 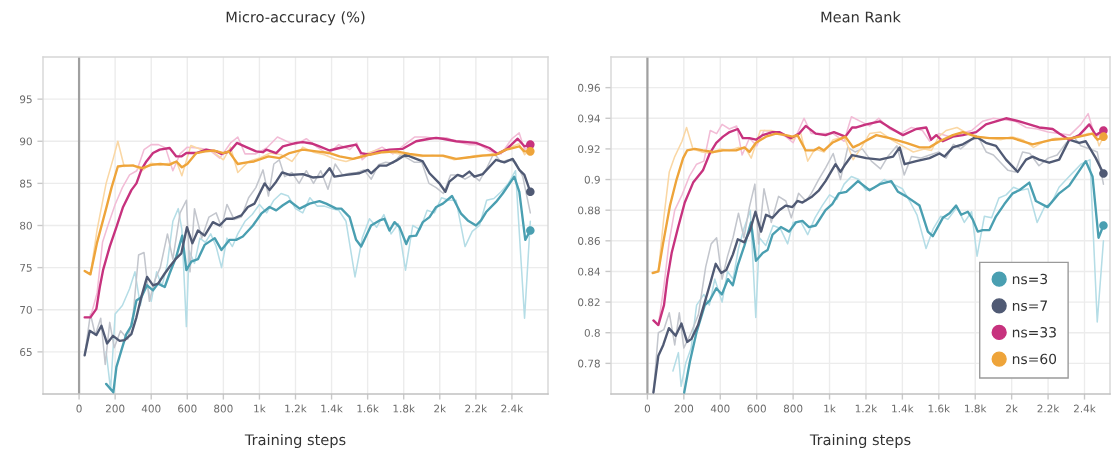 I want to click on y-tick-label: 0.88, so click(x=589, y=210).